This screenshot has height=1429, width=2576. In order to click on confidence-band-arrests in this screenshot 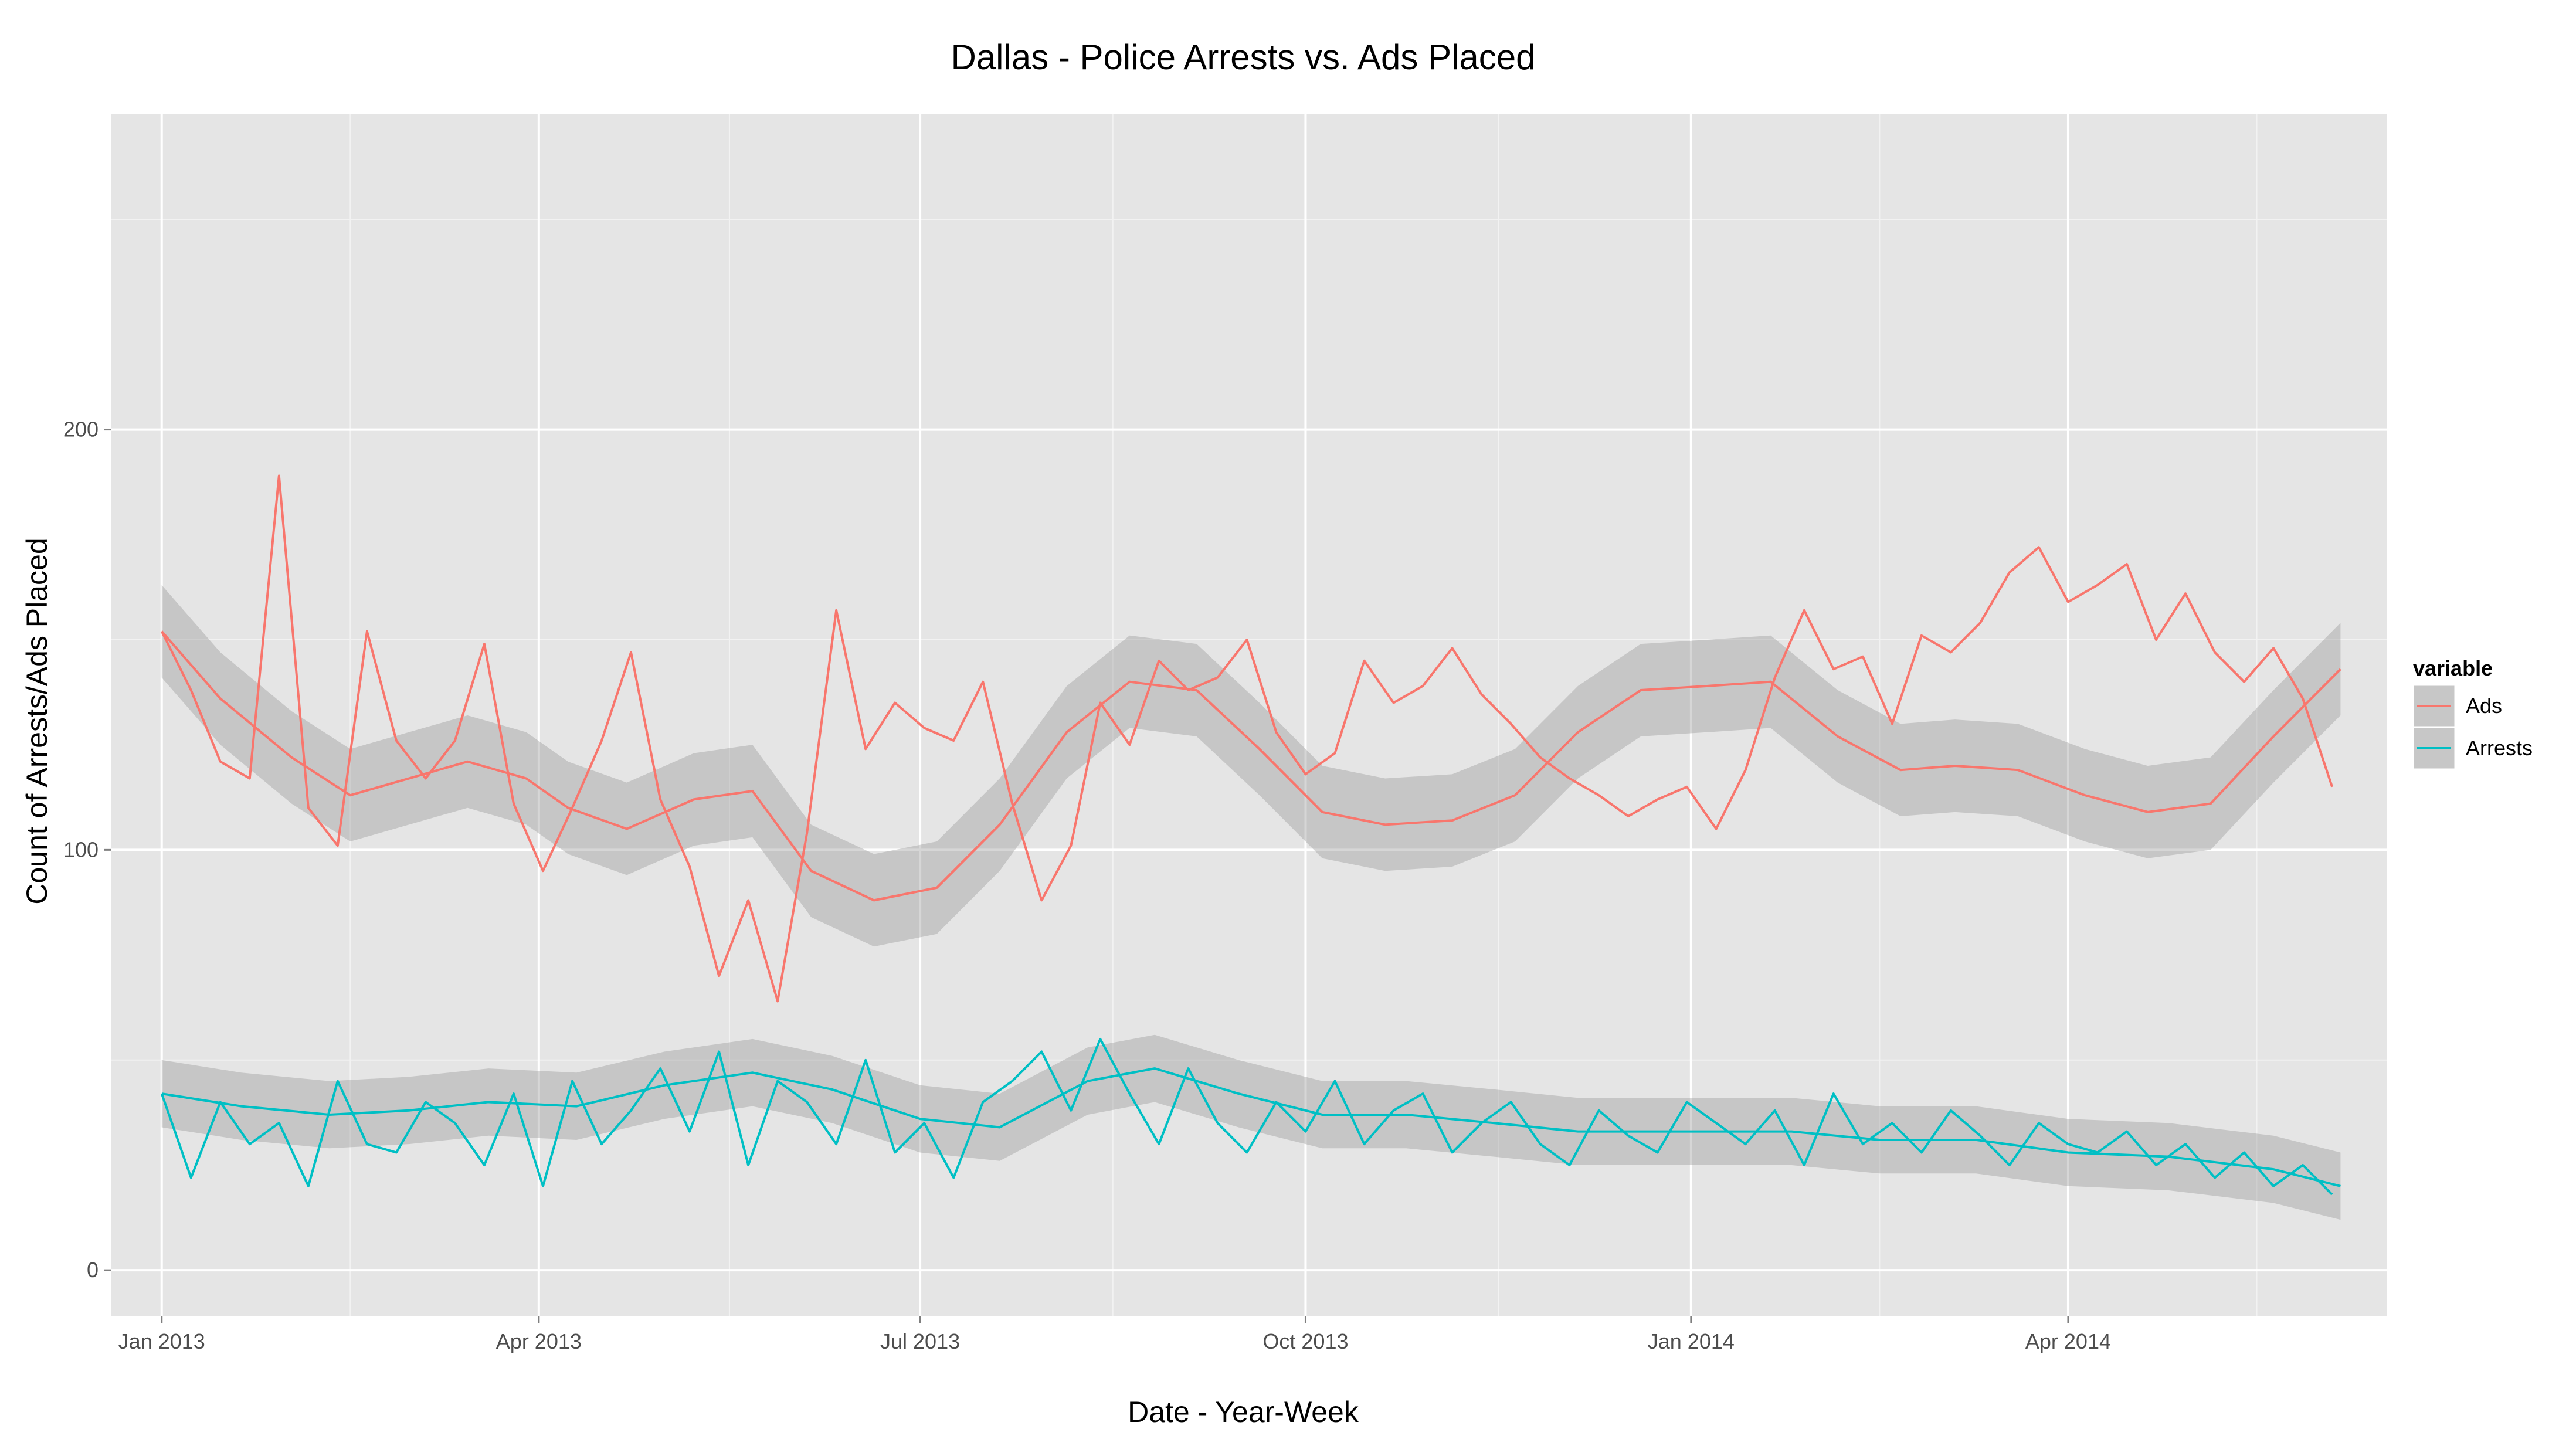, I will do `click(1251, 1127)`.